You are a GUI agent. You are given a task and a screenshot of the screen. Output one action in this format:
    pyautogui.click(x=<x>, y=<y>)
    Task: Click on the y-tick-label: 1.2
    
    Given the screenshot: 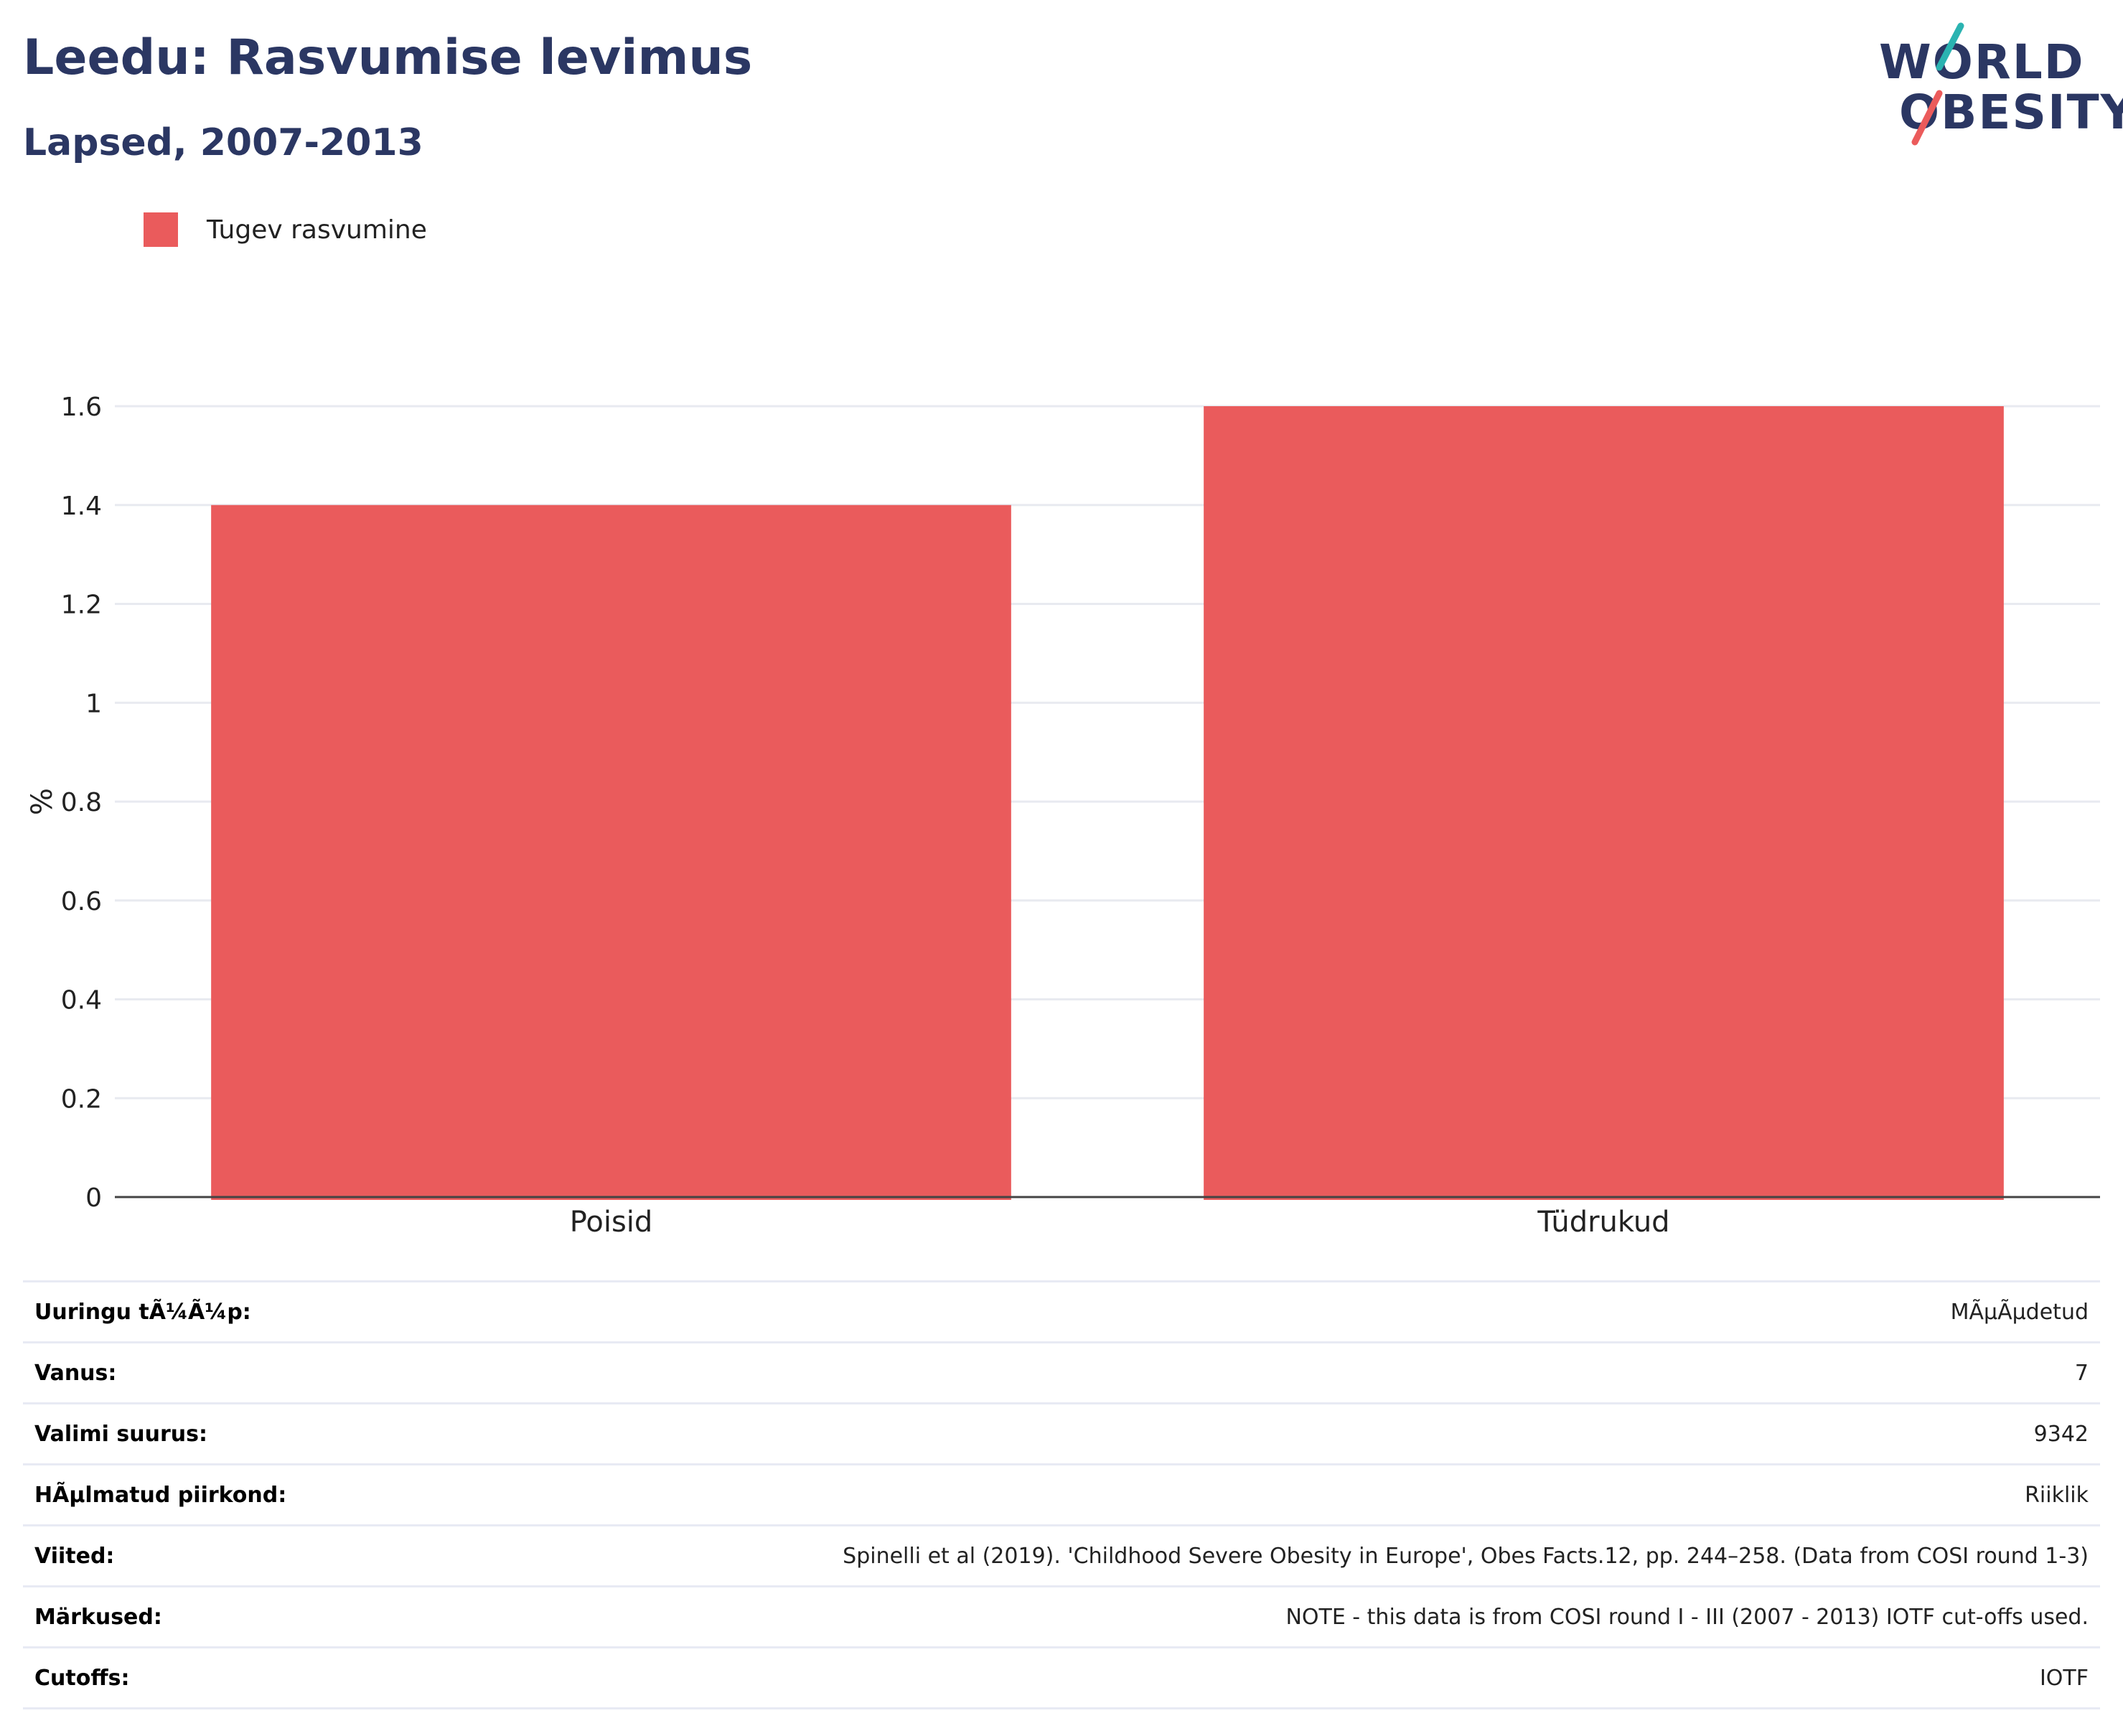 What is the action you would take?
    pyautogui.click(x=81, y=605)
    